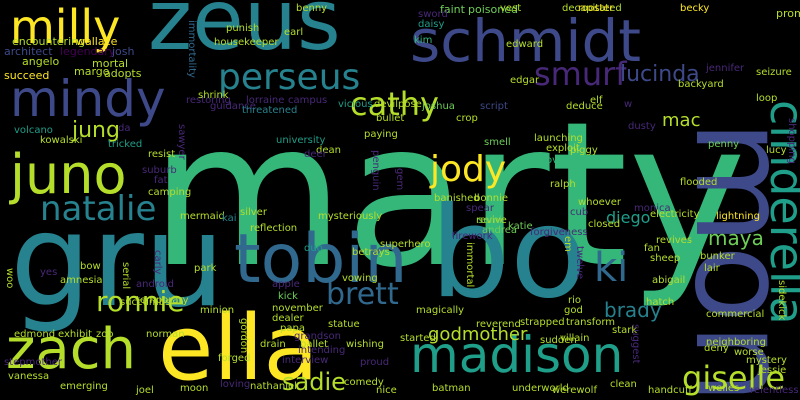  I want to click on word-seizure: seizure, so click(774, 72).